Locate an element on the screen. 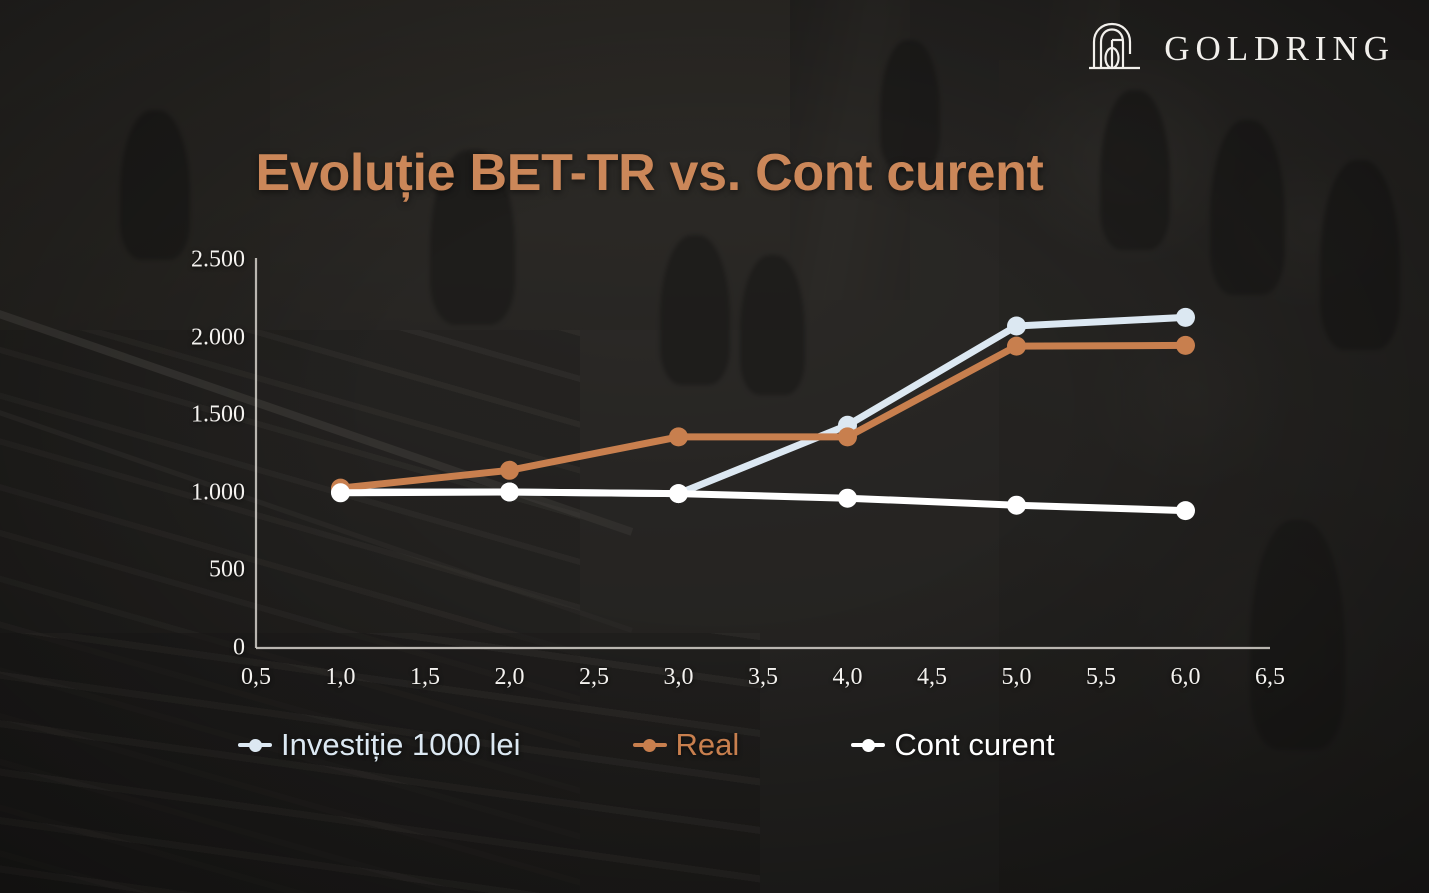 The height and width of the screenshot is (893, 1429). chart-legend: Investiție 1000 lei Real Cont curent is located at coordinates (646, 745).